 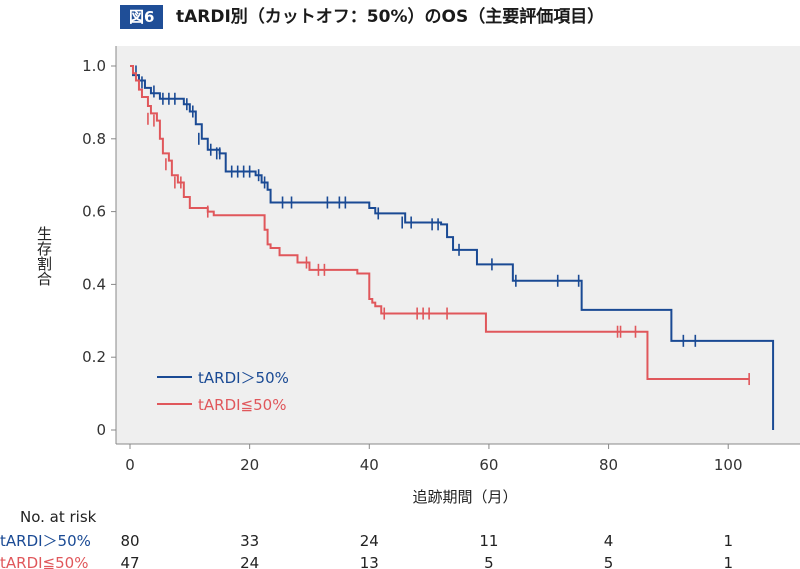 What do you see at coordinates (45, 541) in the screenshot?
I see `risk-row-label: tARDI＞50%` at bounding box center [45, 541].